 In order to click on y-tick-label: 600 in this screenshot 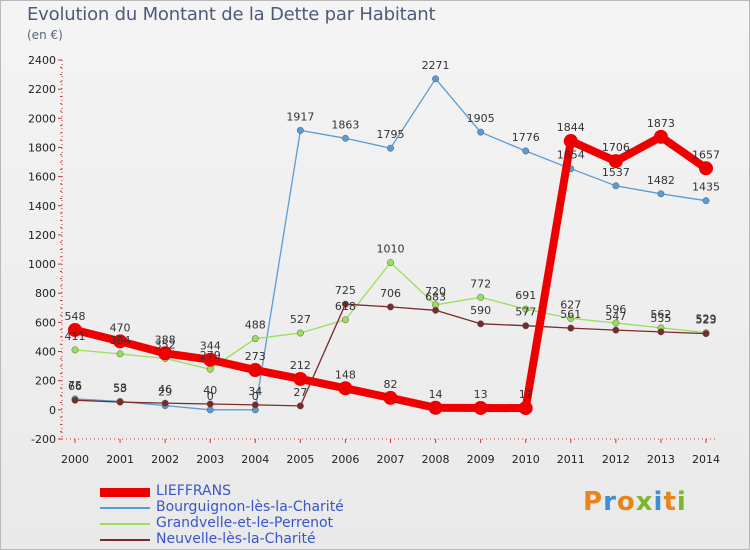, I will do `click(45, 322)`.